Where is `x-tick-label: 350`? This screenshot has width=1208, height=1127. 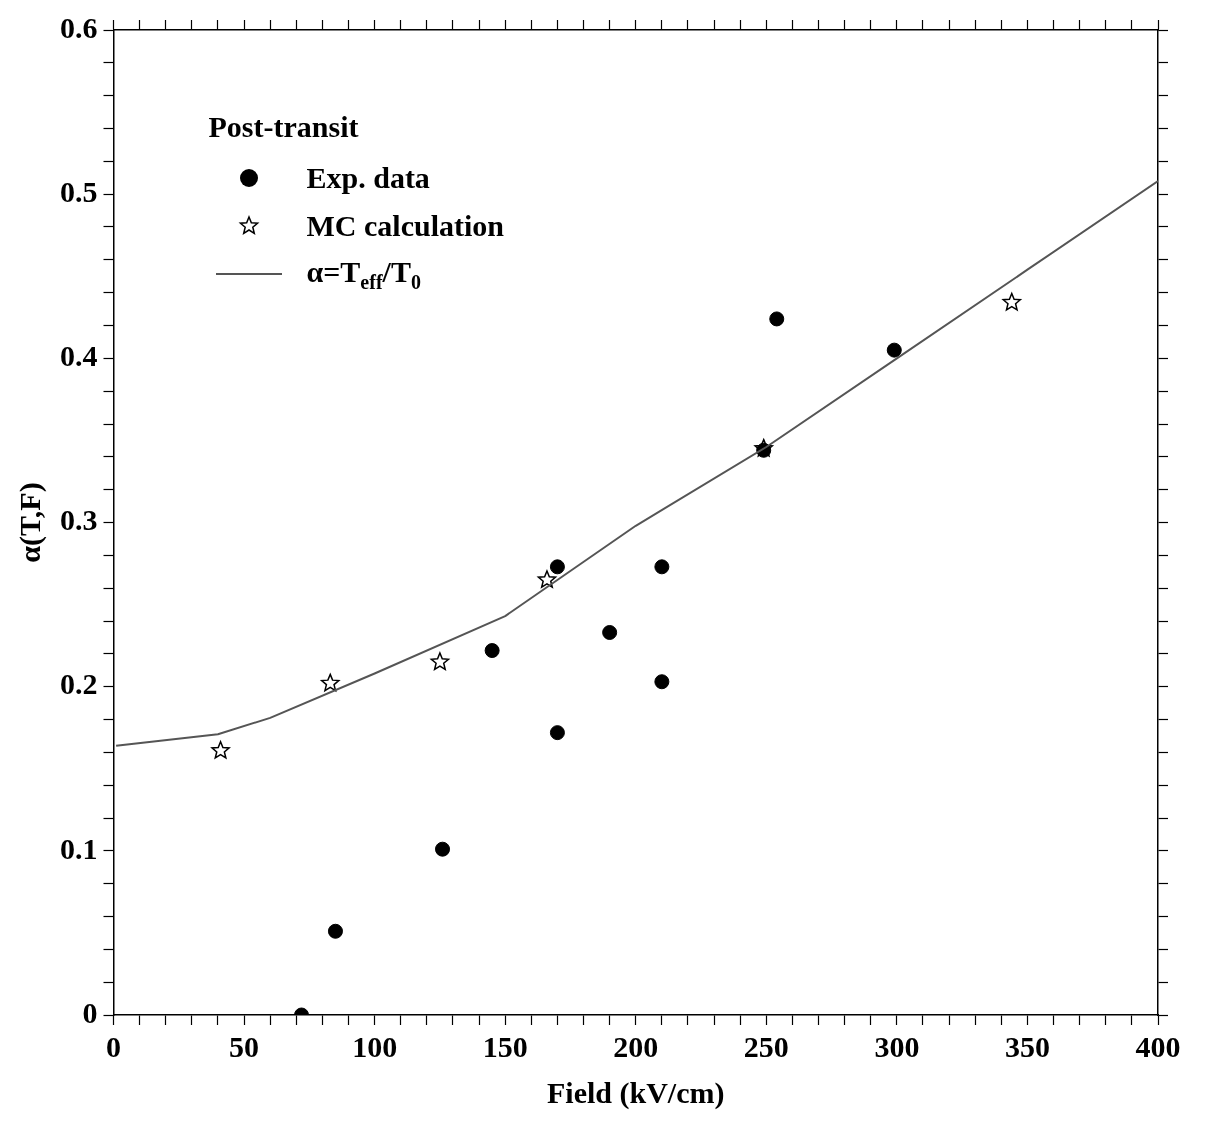 x-tick-label: 350 is located at coordinates (1027, 1046).